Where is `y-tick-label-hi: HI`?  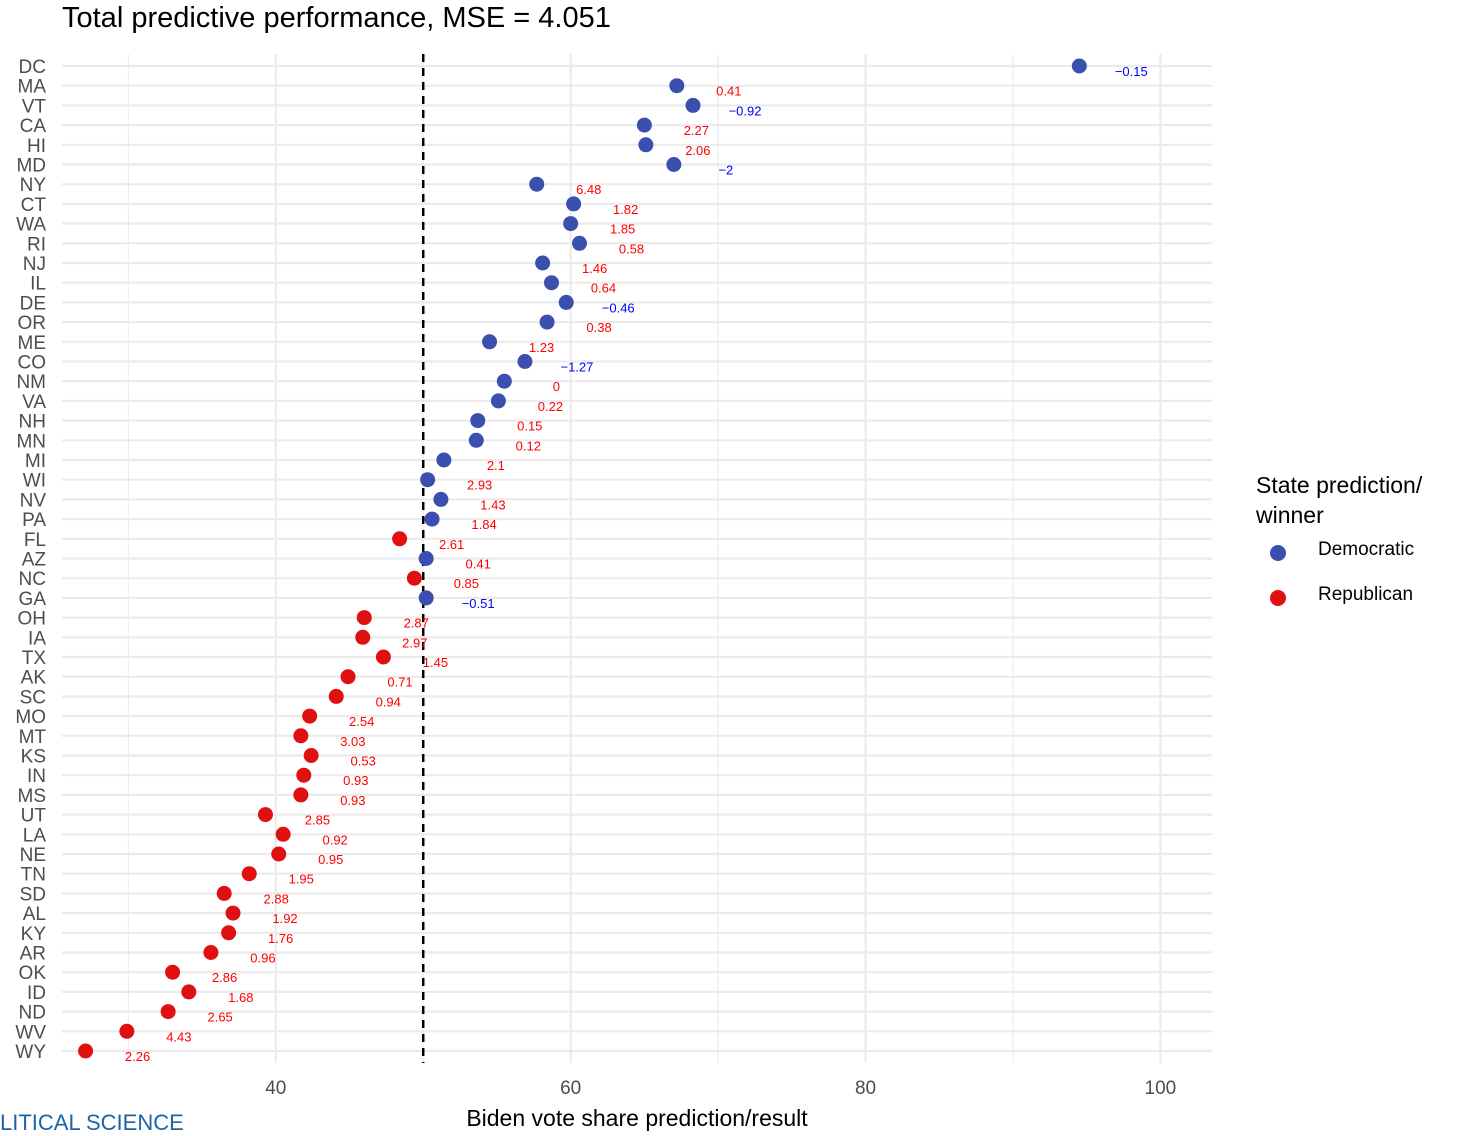 y-tick-label-hi: HI is located at coordinates (36, 146).